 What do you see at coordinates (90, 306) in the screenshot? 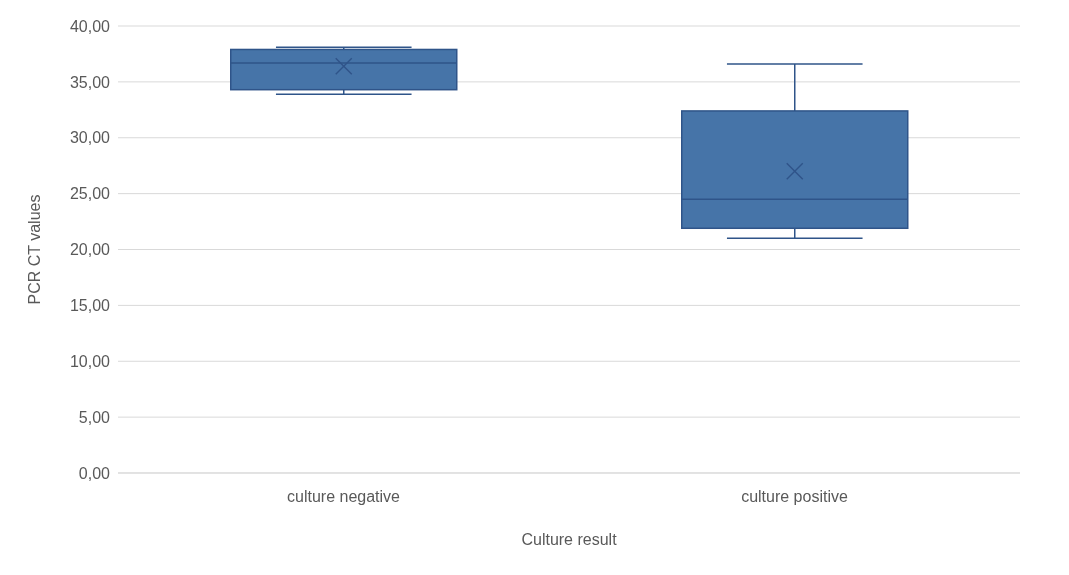
I see `y-tick-label: 15,00` at bounding box center [90, 306].